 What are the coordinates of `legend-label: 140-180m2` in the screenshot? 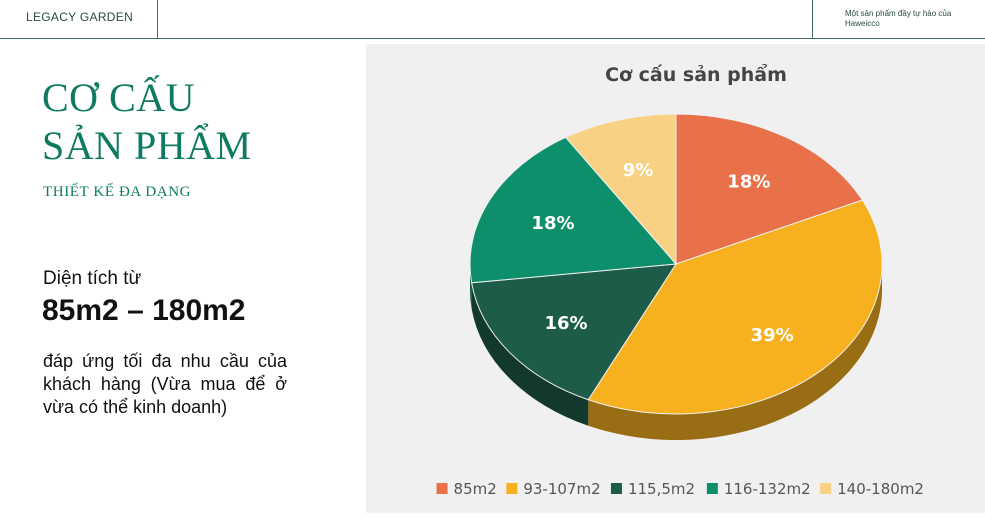 It's located at (880, 489).